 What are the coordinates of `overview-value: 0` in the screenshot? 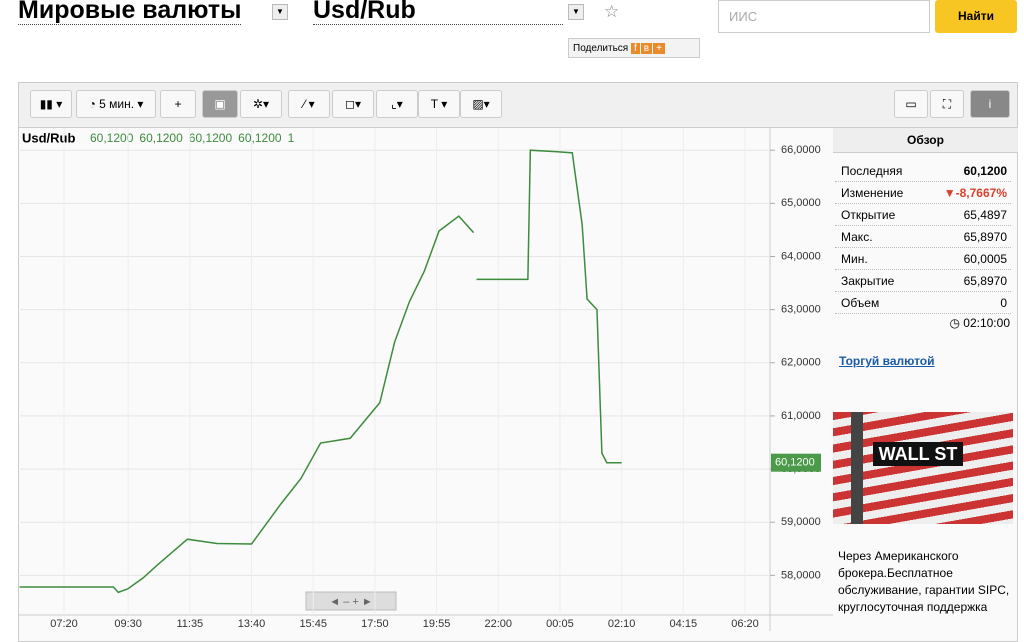 It's located at (1003, 303).